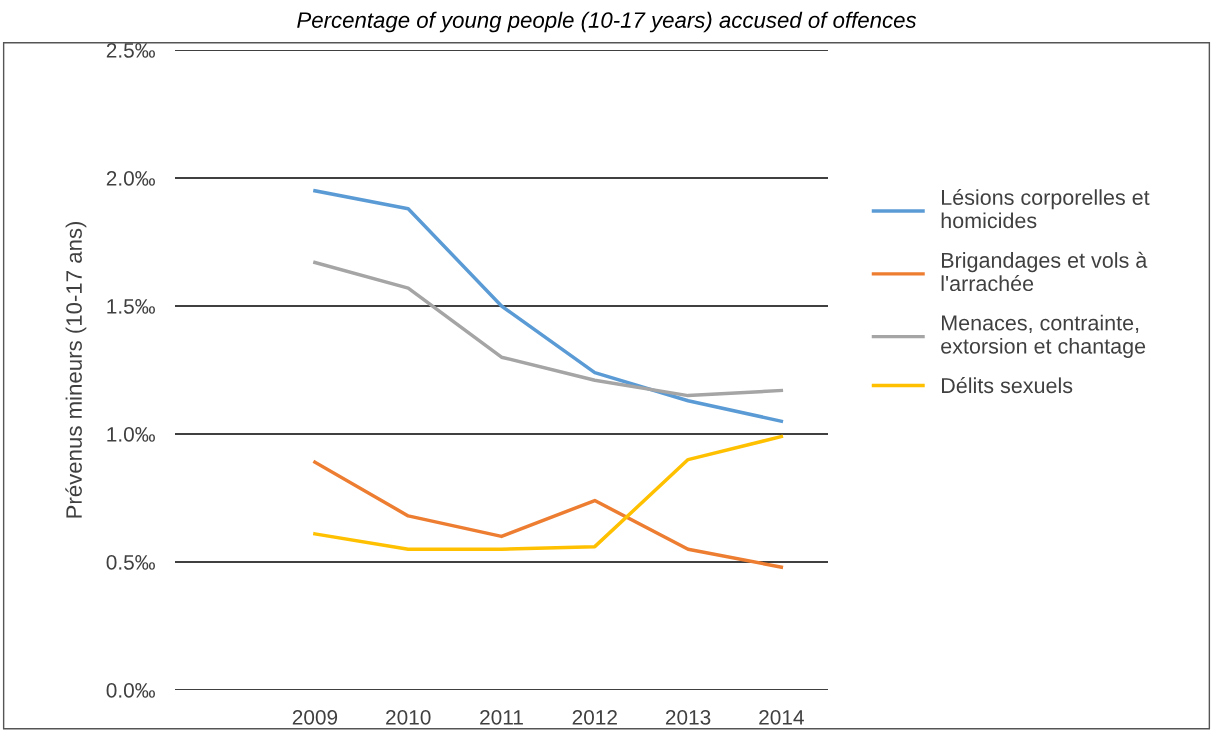  What do you see at coordinates (131, 434) in the screenshot?
I see `y-tick-label: 1.0‰` at bounding box center [131, 434].